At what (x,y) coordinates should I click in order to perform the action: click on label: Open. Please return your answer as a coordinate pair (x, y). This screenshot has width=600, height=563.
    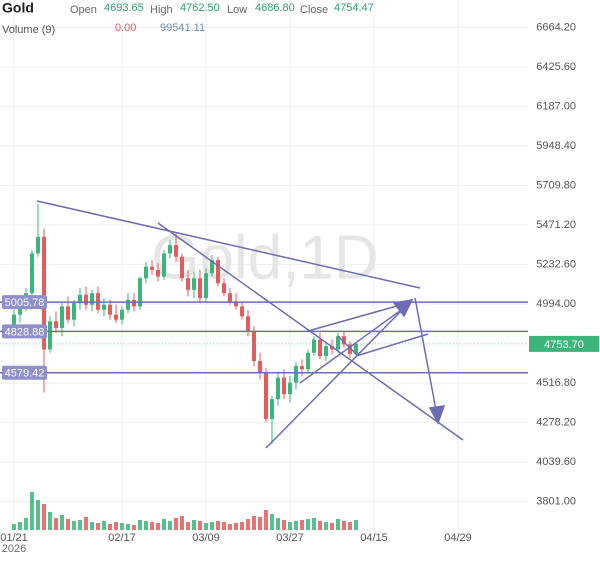
    Looking at the image, I should click on (83, 10).